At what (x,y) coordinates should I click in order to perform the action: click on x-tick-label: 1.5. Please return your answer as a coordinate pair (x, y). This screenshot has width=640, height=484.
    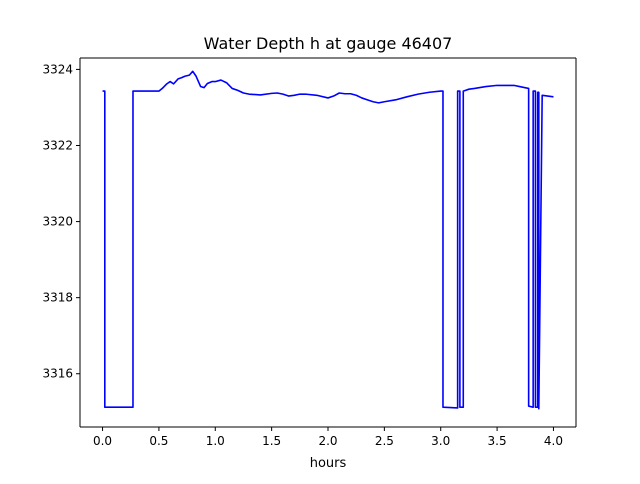
    Looking at the image, I should click on (271, 441).